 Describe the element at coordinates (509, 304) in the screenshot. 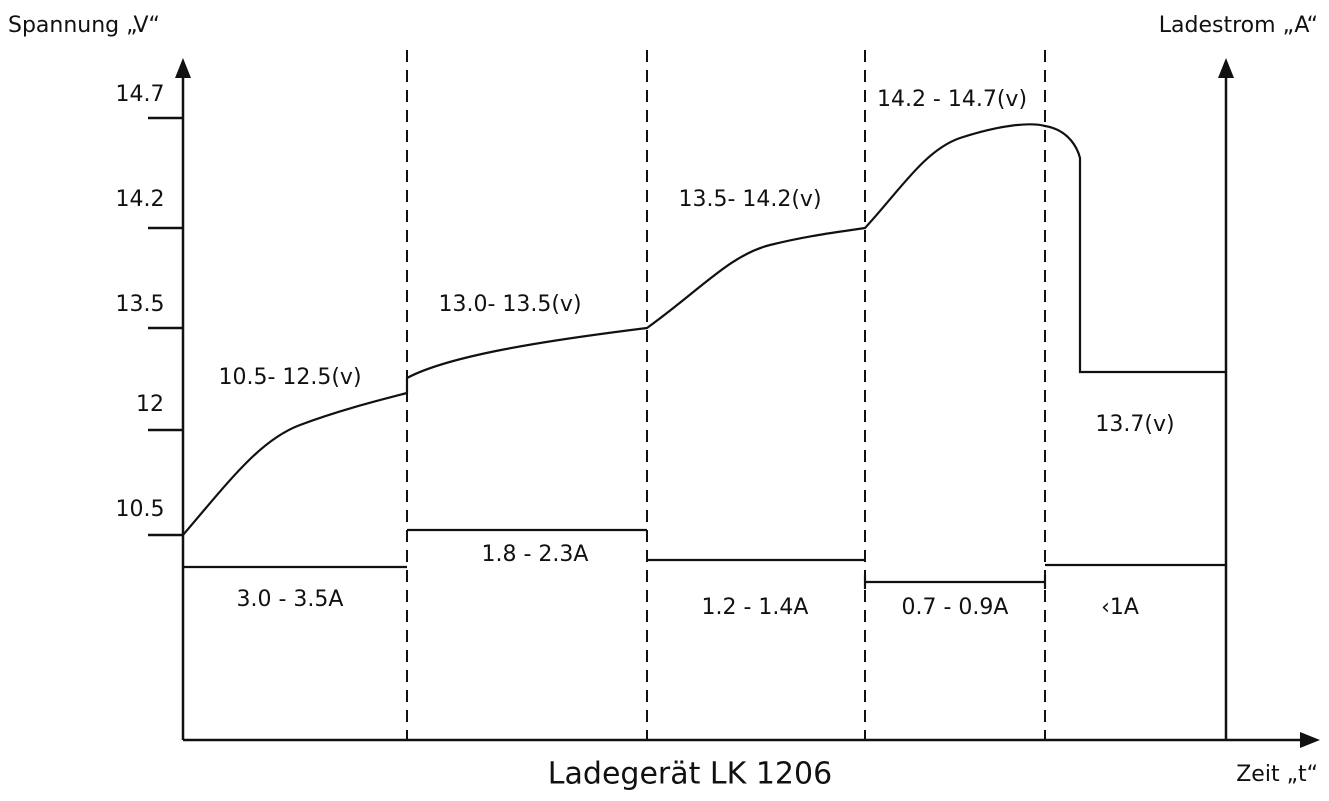

I see `voltage-label: 13.0- 13.5(v)` at that location.